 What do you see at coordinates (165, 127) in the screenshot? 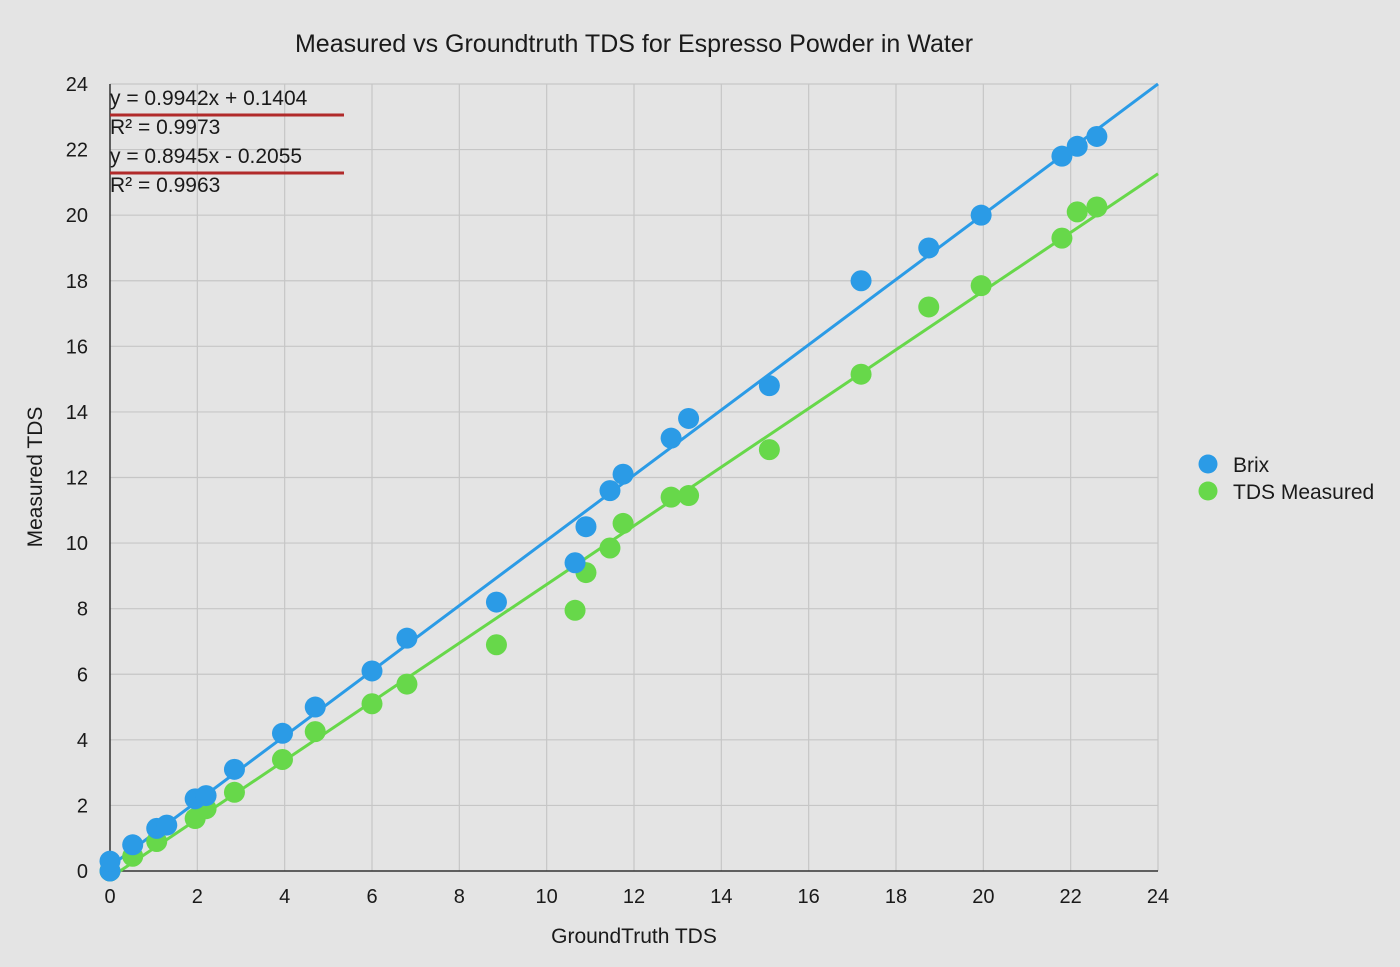
I see `brix-r2-label: R² = 0.9973` at bounding box center [165, 127].